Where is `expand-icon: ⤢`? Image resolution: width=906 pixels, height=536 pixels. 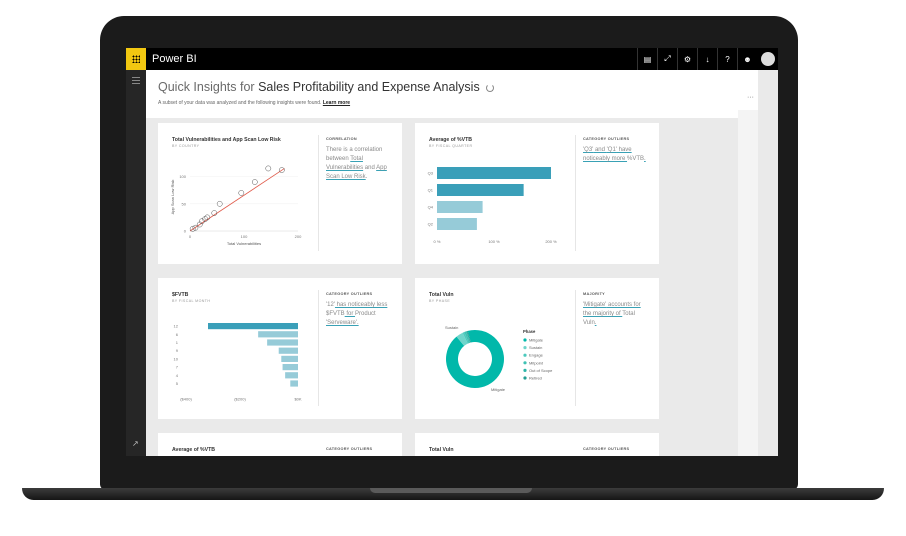
expand-icon: ⤢ is located at coordinates (667, 59).